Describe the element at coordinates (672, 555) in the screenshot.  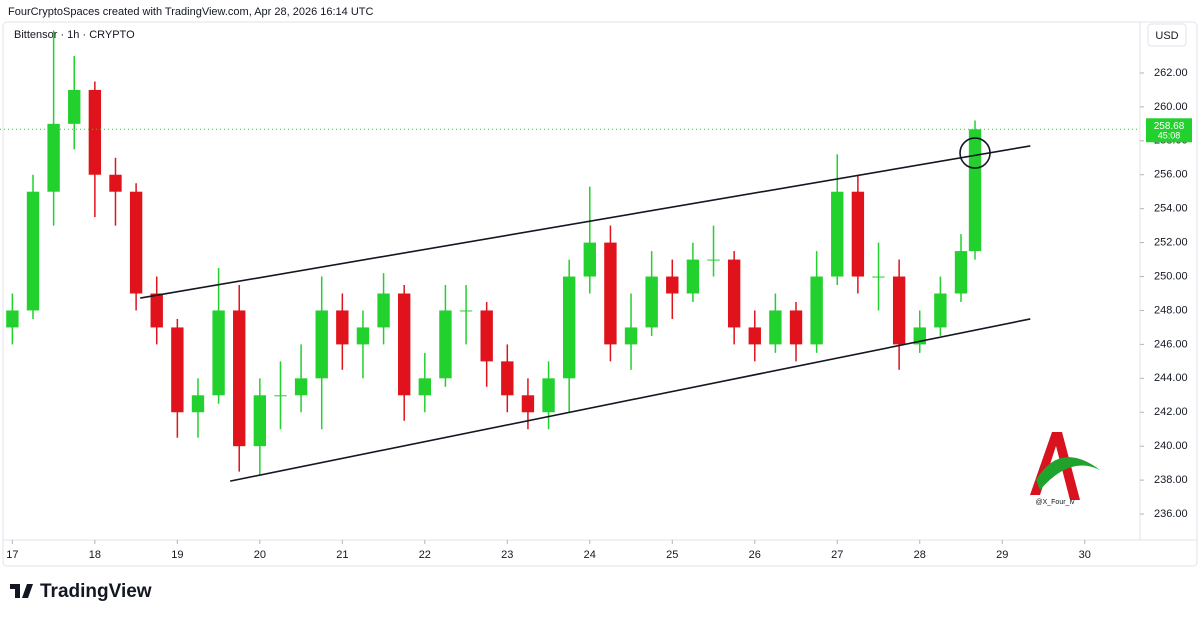
I see `x-tick-label: 25` at that location.